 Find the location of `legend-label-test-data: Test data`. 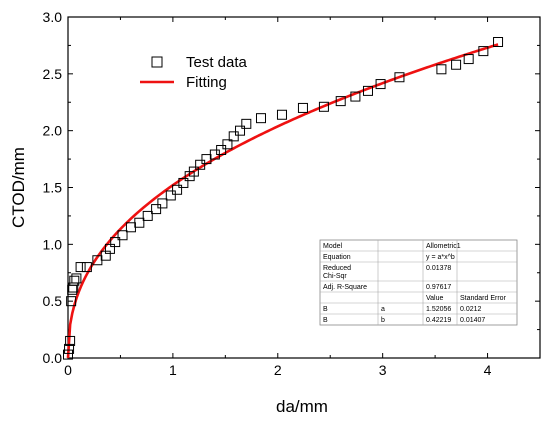

legend-label-test-data: Test data is located at coordinates (217, 62).